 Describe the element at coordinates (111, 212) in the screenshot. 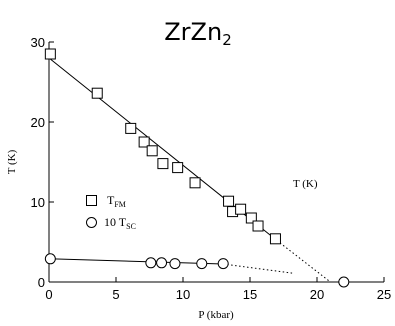

I see `legend: TFM 10 TSC` at that location.